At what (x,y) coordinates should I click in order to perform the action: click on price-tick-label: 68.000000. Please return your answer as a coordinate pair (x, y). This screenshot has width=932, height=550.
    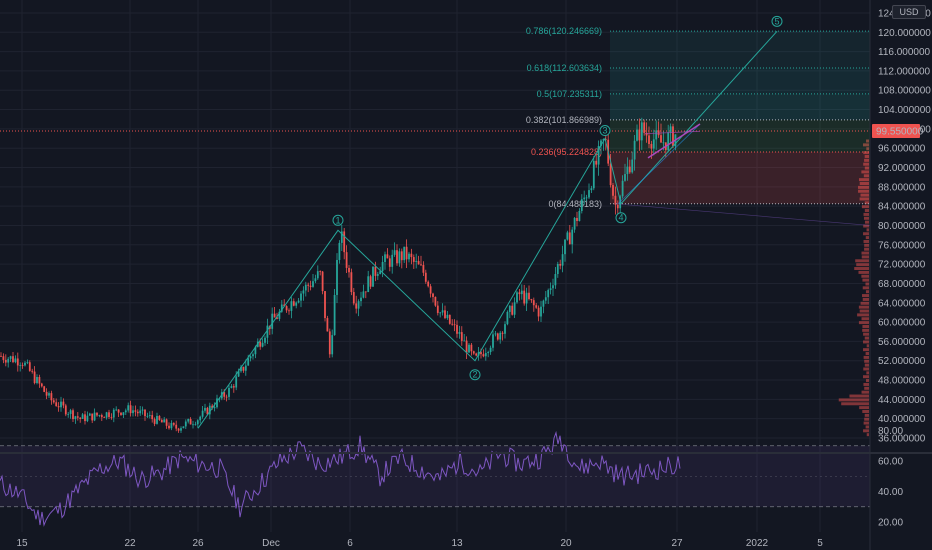
    Looking at the image, I should click on (902, 284).